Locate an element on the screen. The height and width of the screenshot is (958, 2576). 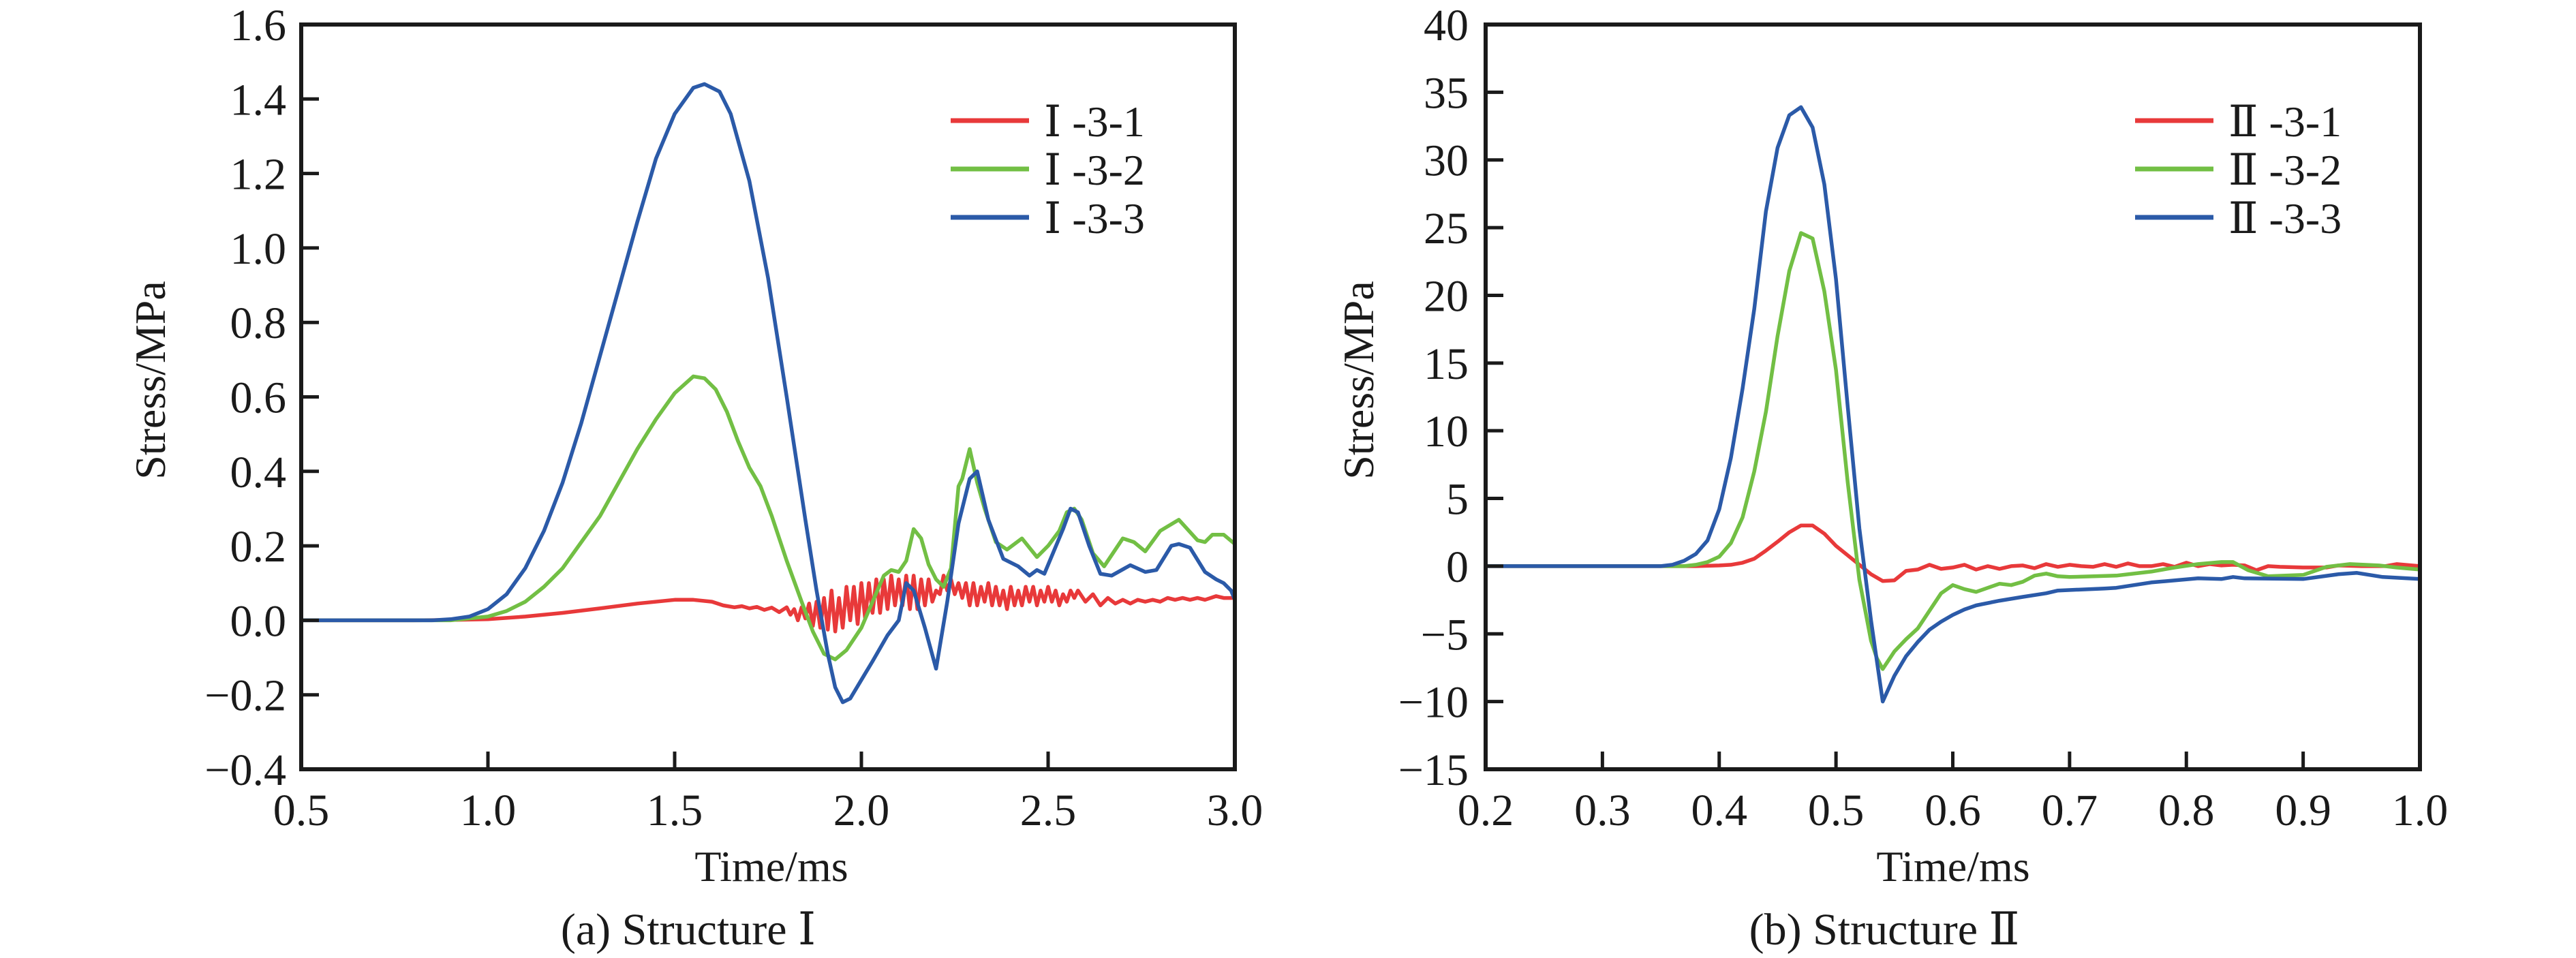
y-tick-label: 10 is located at coordinates (1446, 432).